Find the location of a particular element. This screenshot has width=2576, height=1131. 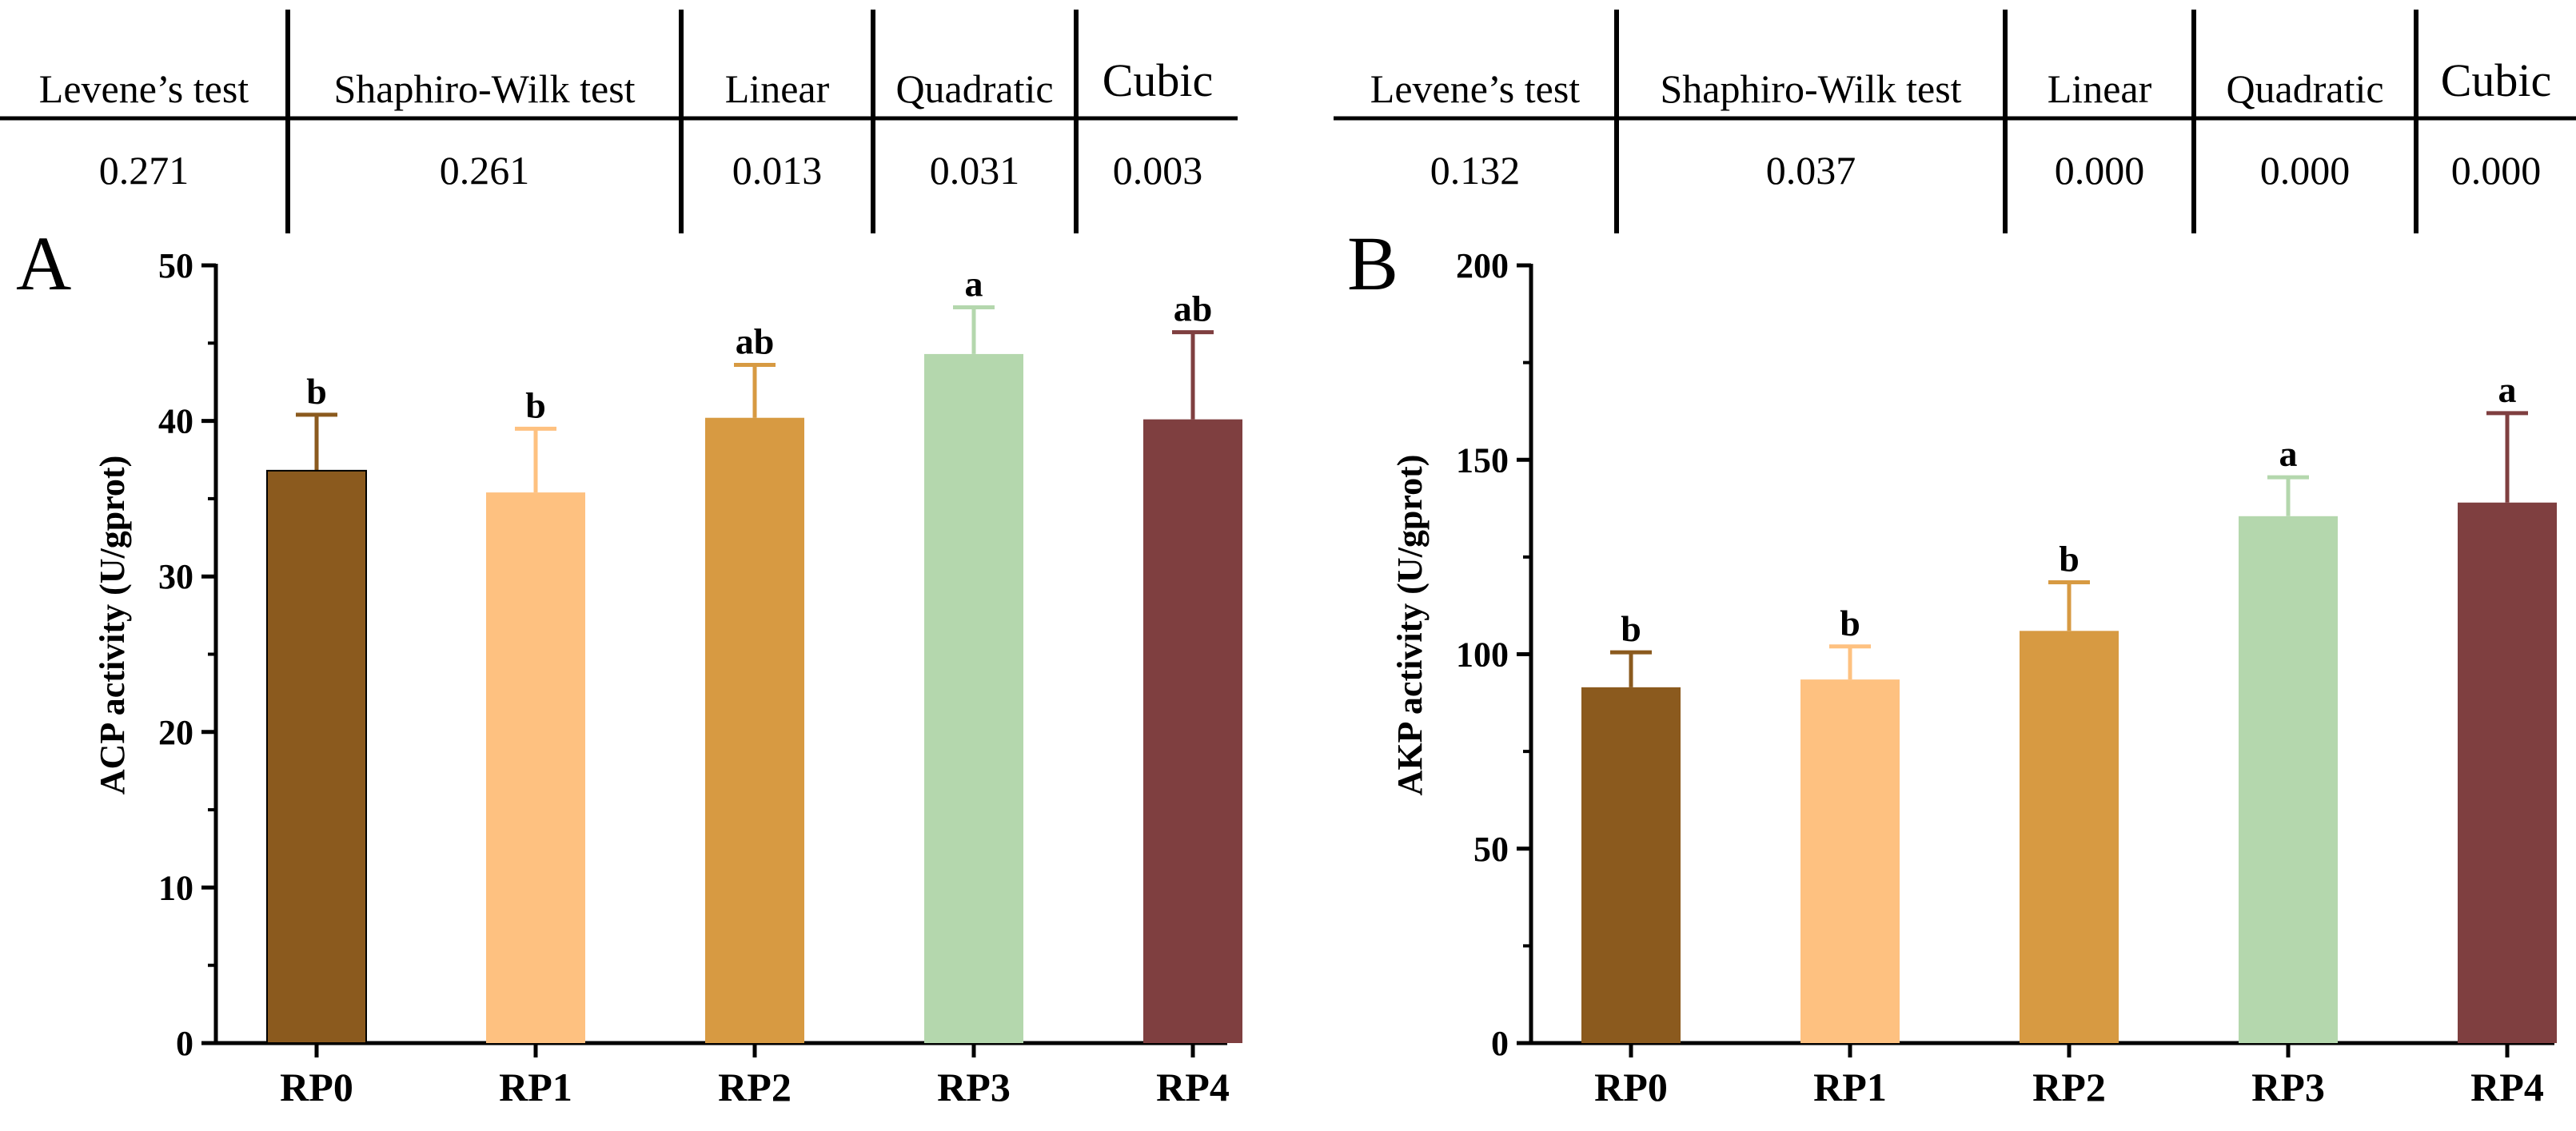

table-a-value-linear: 0.013 is located at coordinates (777, 170).